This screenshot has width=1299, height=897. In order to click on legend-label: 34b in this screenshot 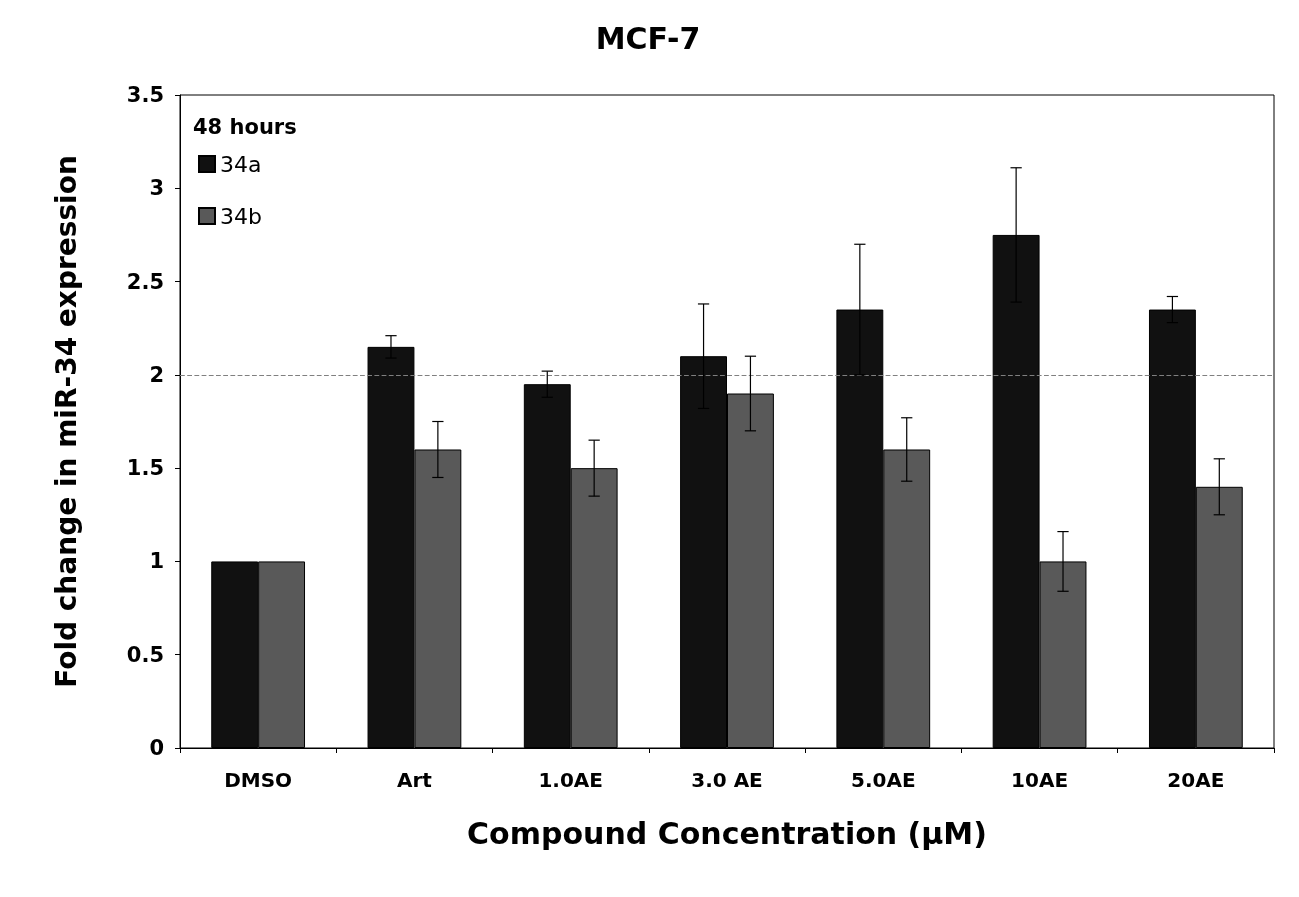, I will do `click(241, 216)`.